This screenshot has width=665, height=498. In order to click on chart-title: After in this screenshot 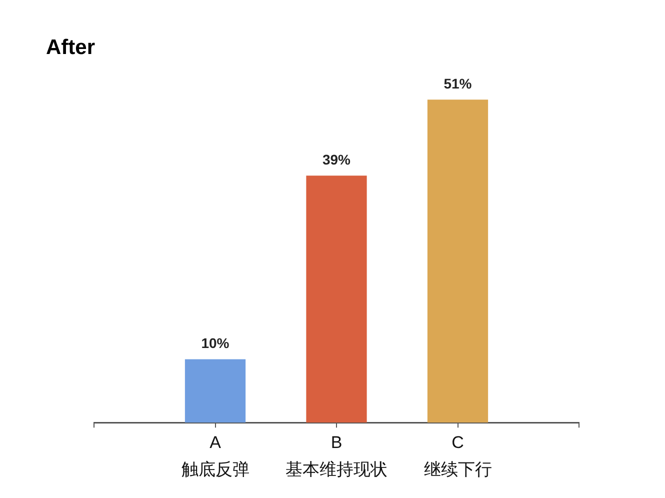, I will do `click(71, 48)`.